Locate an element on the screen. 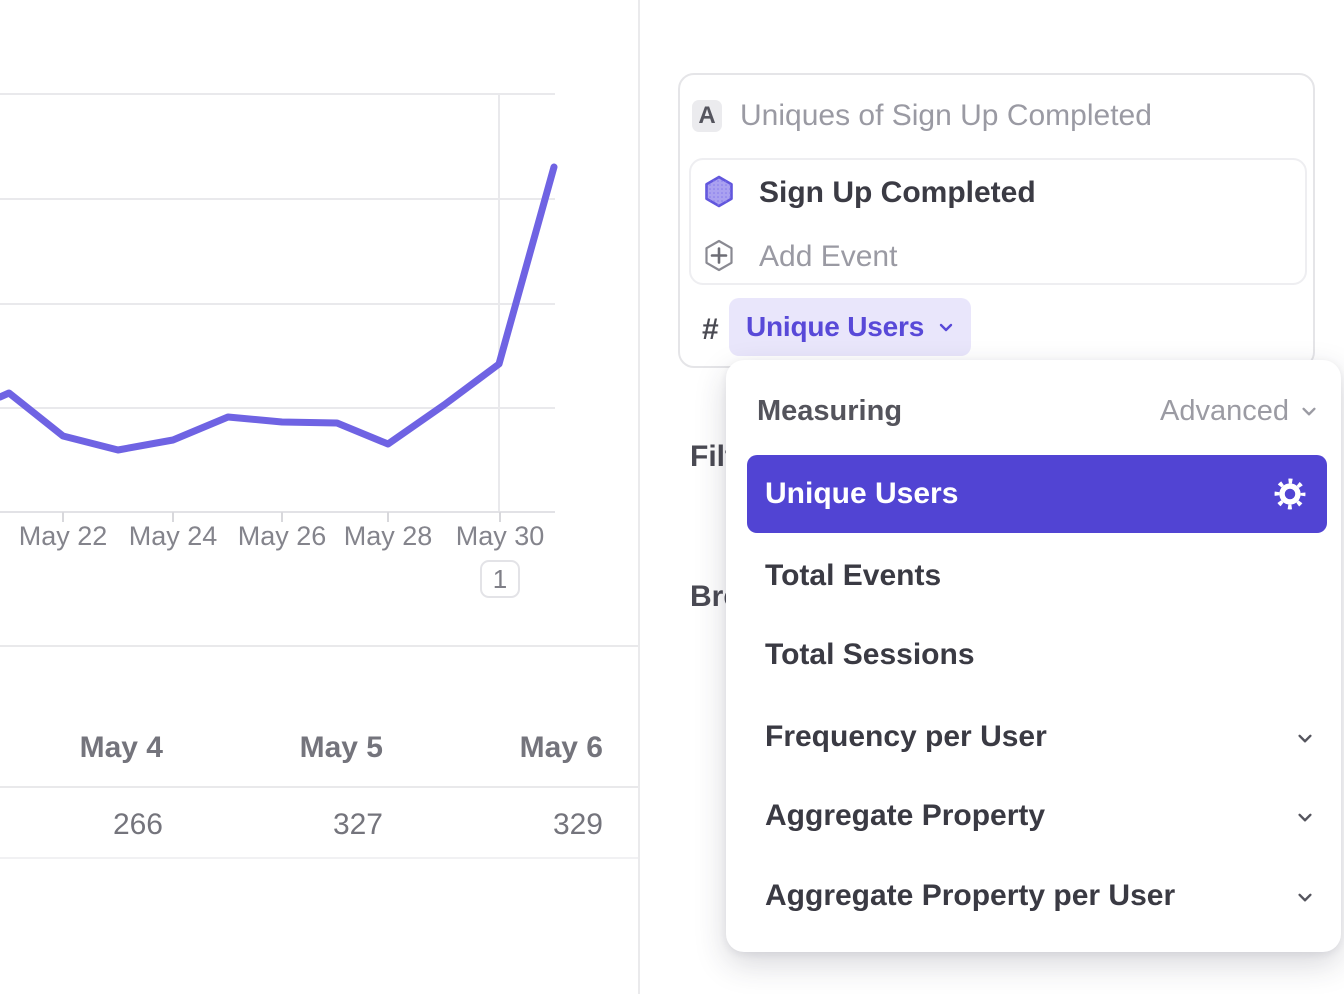 This screenshot has width=1344, height=994. table-header-cell: May 6 is located at coordinates (561, 747).